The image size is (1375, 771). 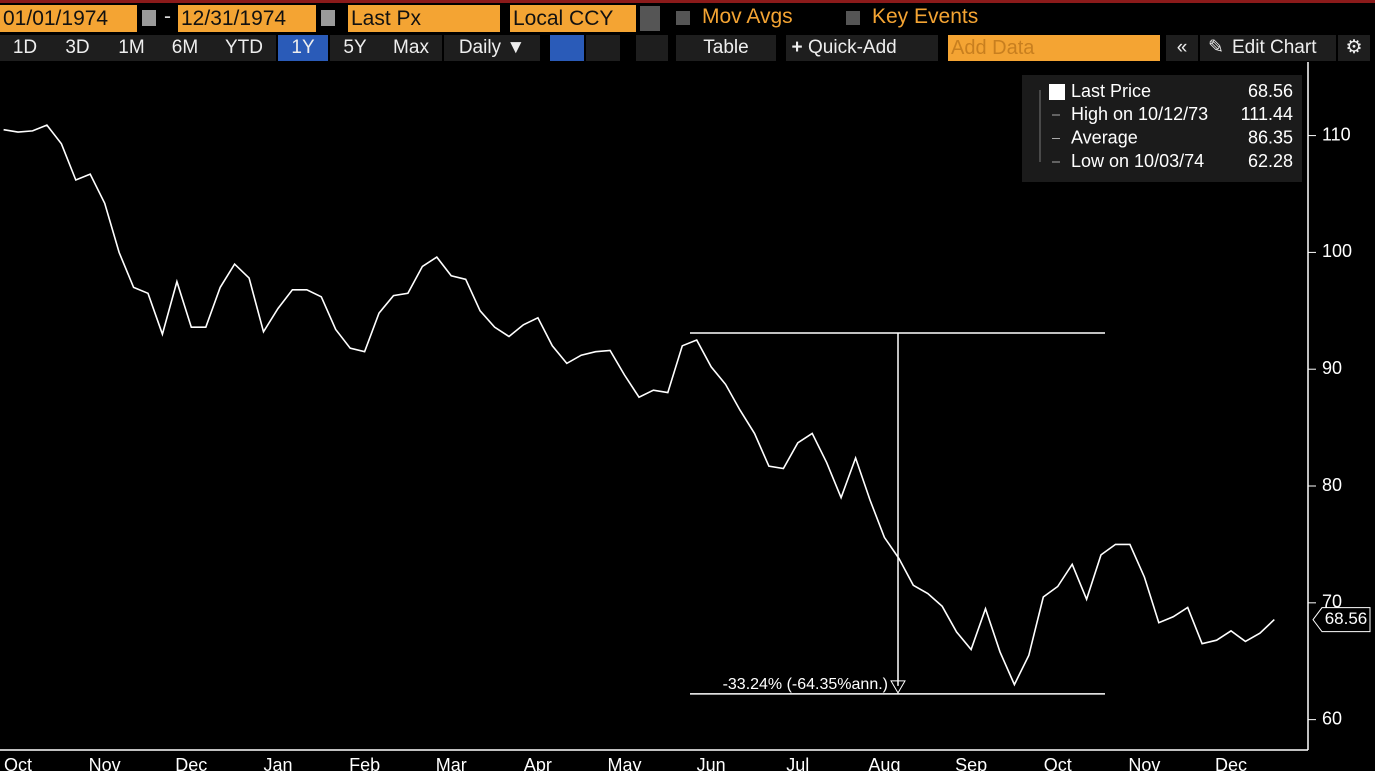 What do you see at coordinates (131, 48) in the screenshot?
I see `period-button: 1M` at bounding box center [131, 48].